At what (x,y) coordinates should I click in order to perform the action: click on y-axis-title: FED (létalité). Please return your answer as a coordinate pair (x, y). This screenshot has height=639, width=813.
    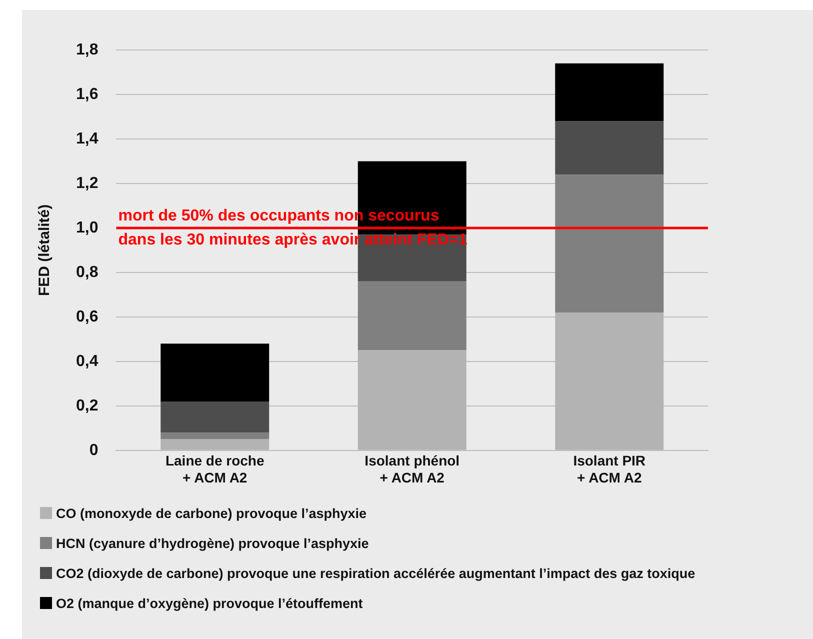
    Looking at the image, I should click on (45, 250).